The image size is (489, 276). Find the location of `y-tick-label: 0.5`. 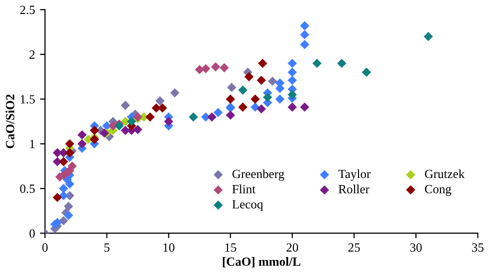

y-tick-label: 0.5 is located at coordinates (27, 189).